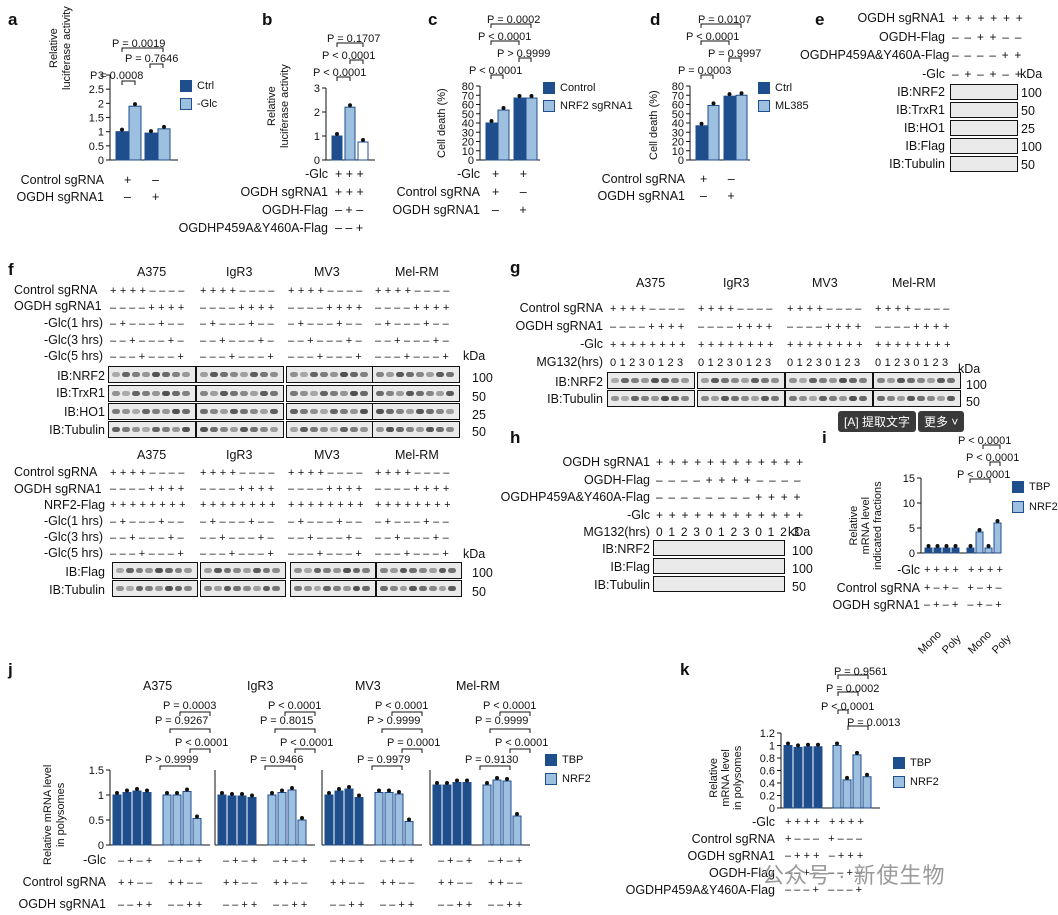 This screenshot has width=1058, height=915. I want to click on h-row-label-1: OGDH sgRNA1, so click(606, 462).